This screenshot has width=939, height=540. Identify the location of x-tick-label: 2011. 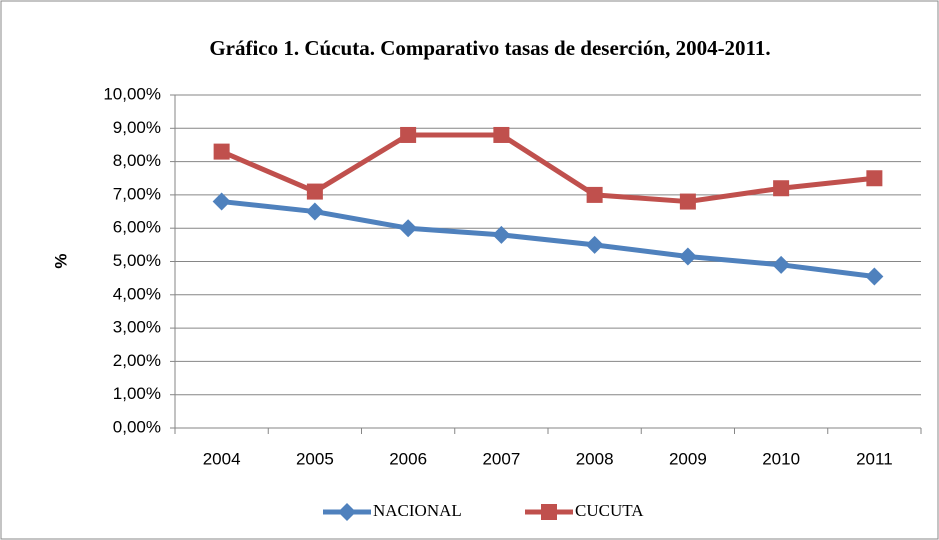
(874, 458).